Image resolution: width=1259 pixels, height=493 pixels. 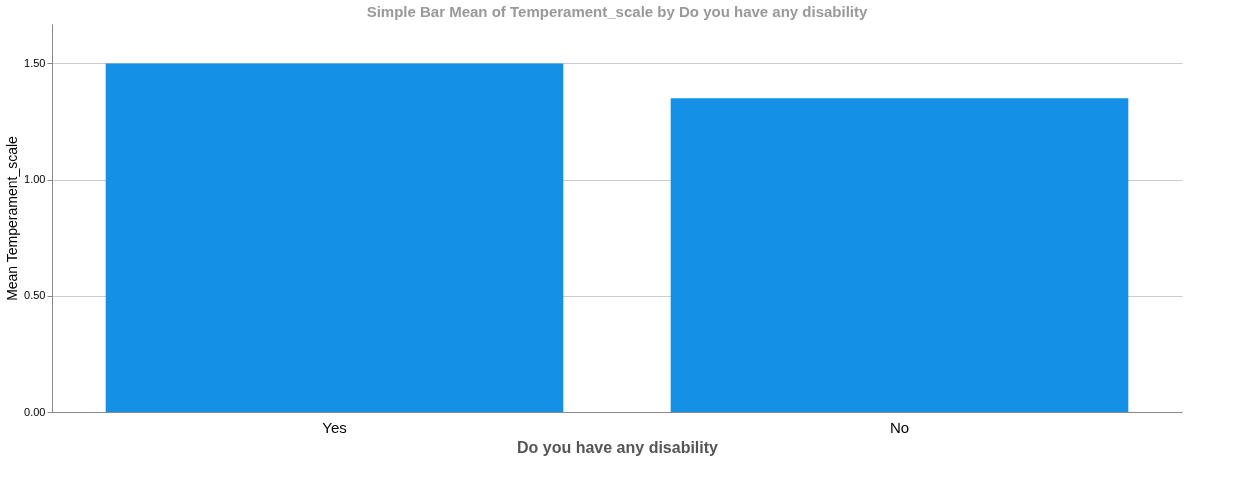 What do you see at coordinates (35, 411) in the screenshot?
I see `y-tick-label: 0.00` at bounding box center [35, 411].